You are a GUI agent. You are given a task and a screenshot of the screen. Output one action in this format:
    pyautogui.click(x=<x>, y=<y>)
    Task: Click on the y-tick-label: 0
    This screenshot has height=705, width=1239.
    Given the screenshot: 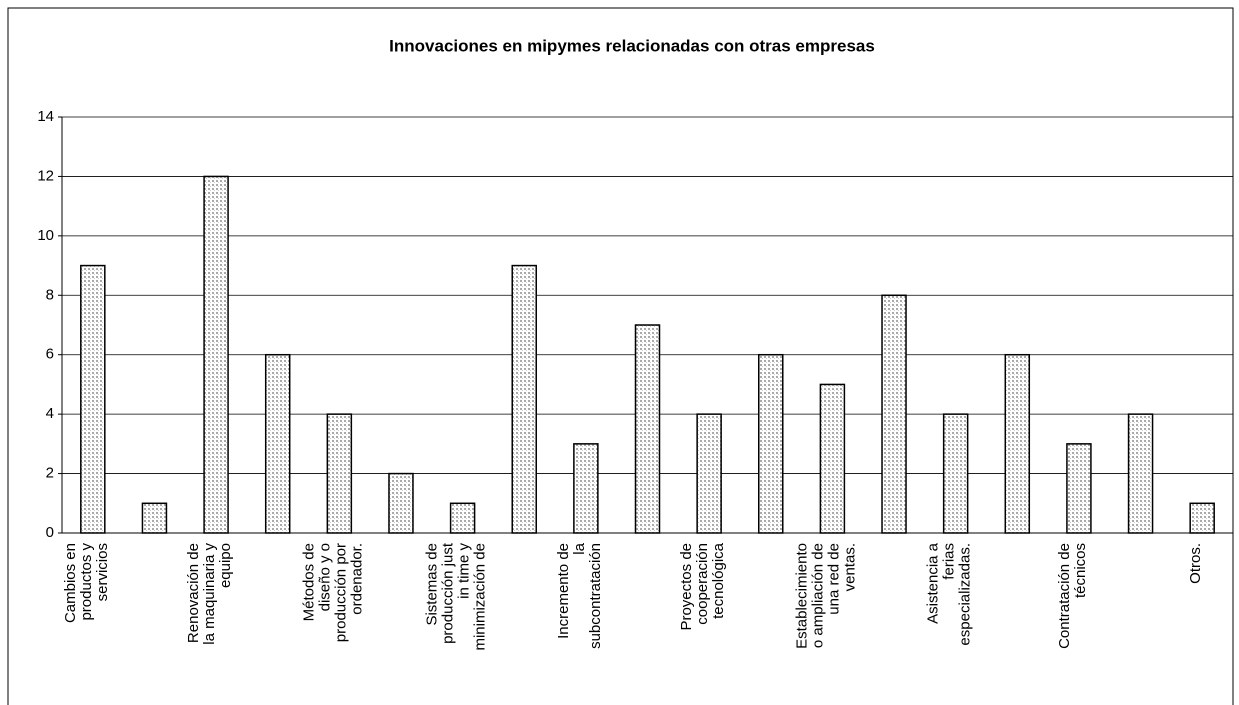 What is the action you would take?
    pyautogui.click(x=50, y=532)
    